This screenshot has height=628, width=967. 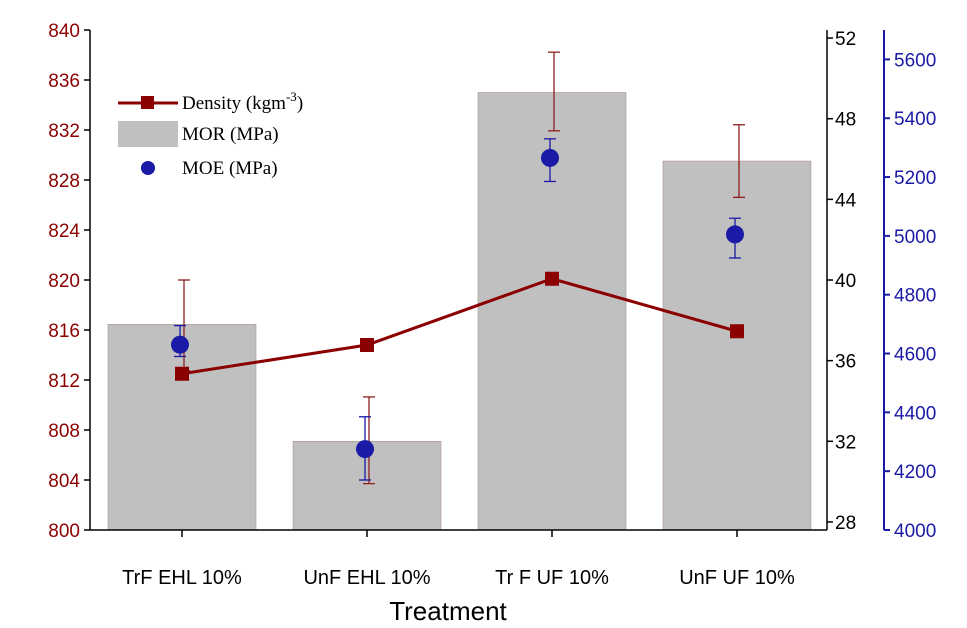 I want to click on legend-density-text: Density (kgm-3), so click(x=242, y=101).